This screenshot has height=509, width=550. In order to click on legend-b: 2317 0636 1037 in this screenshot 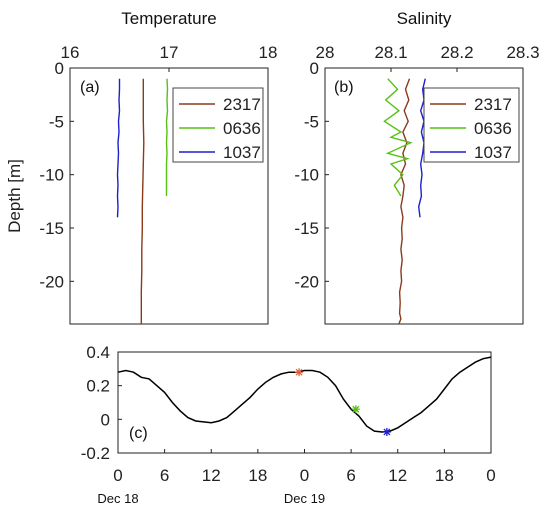, I will do `click(471, 125)`.